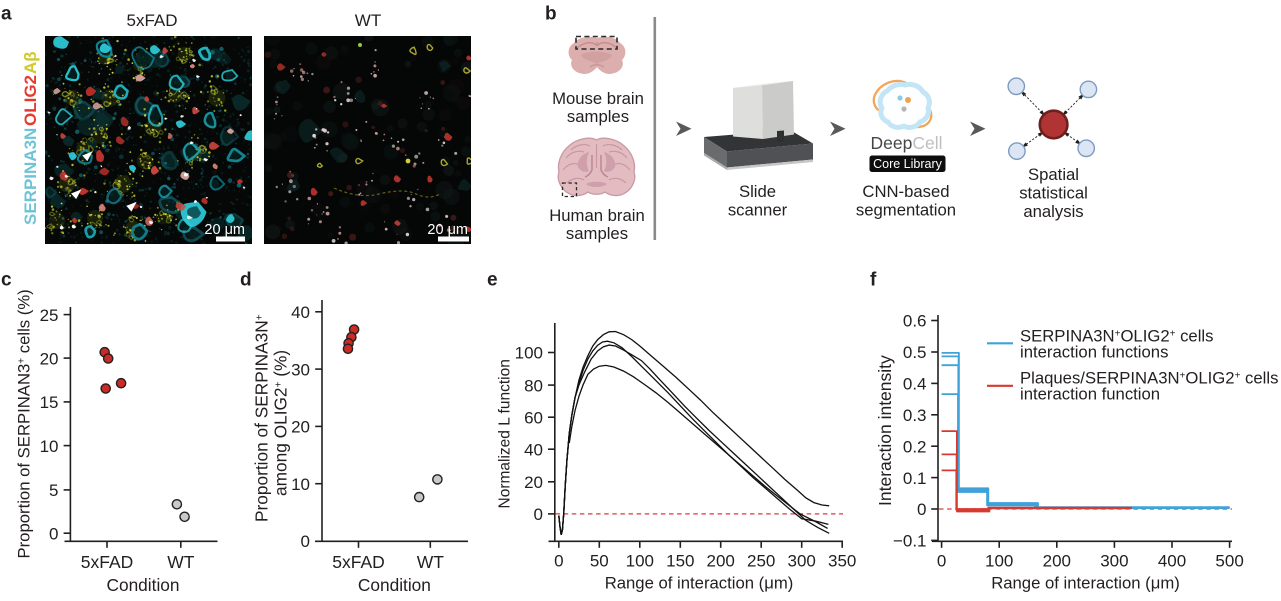  Describe the element at coordinates (505, 433) in the screenshot. I see `svg-text: Normalized L function` at that location.